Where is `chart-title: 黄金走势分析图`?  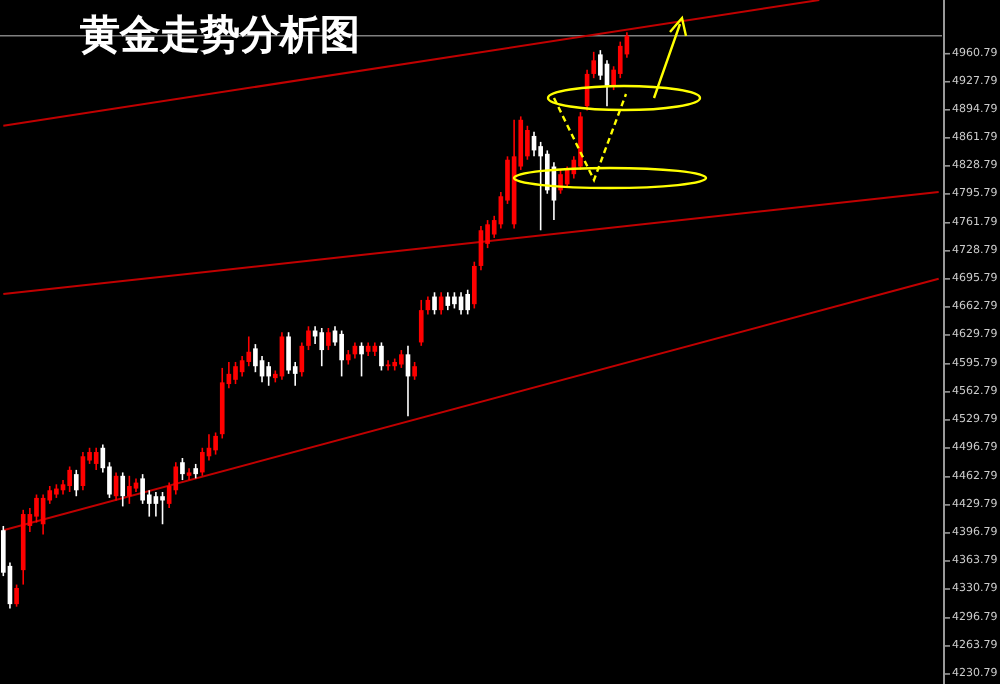
chart-title: 黄金走势分析图 is located at coordinates (219, 34).